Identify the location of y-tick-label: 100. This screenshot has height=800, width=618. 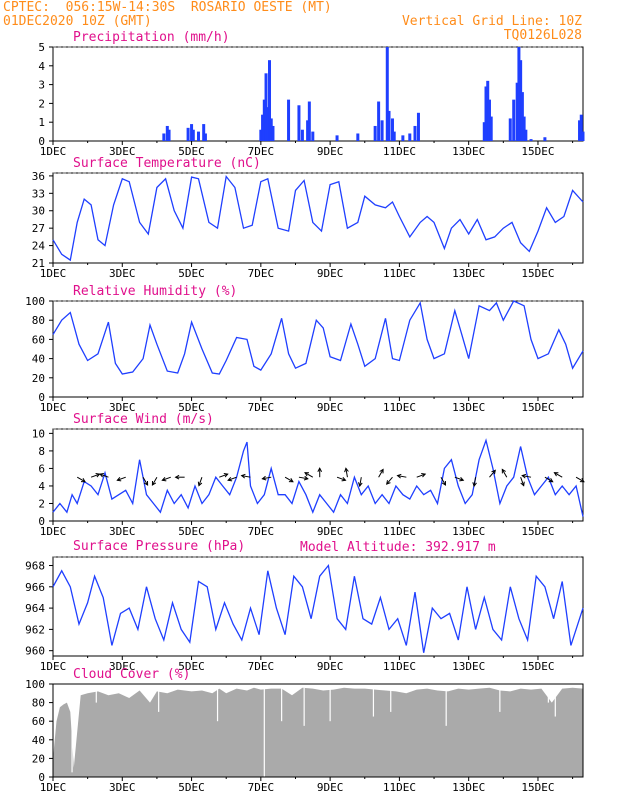
(35, 301).